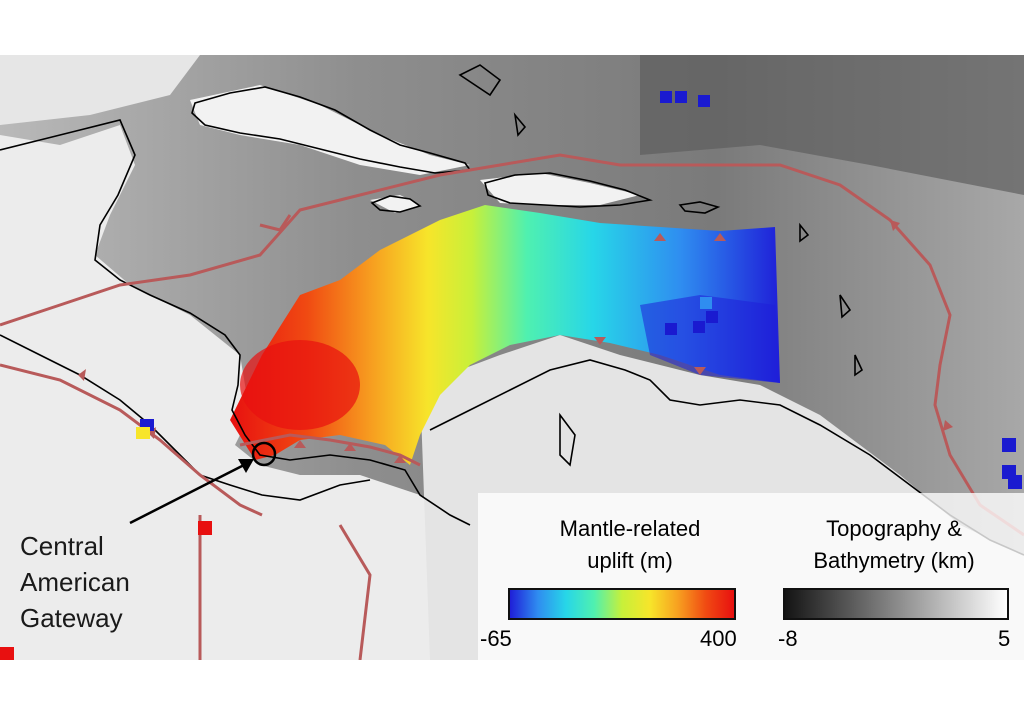 The image size is (1024, 720). I want to click on uplift-legend-title: Mantle-related uplift (m), so click(630, 545).